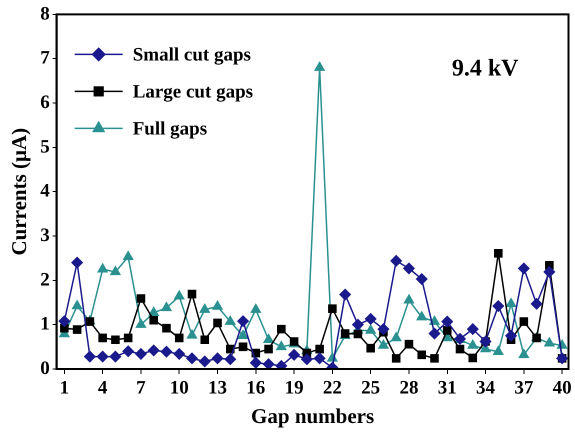 Image resolution: width=575 pixels, height=434 pixels. I want to click on x-tick-label: 40, so click(562, 387).